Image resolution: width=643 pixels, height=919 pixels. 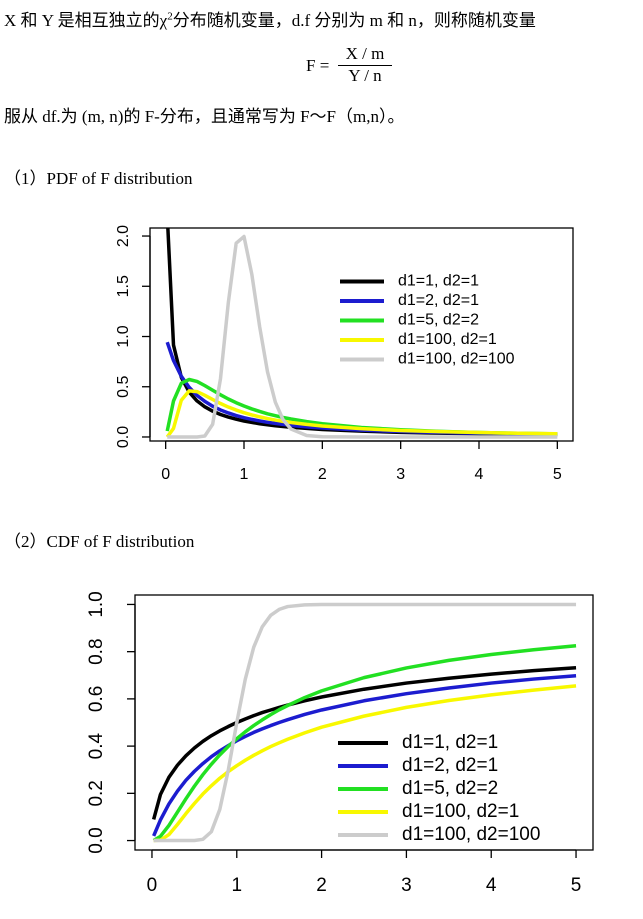 I want to click on heading: （1）PDF of F distribution, so click(x=98, y=178).